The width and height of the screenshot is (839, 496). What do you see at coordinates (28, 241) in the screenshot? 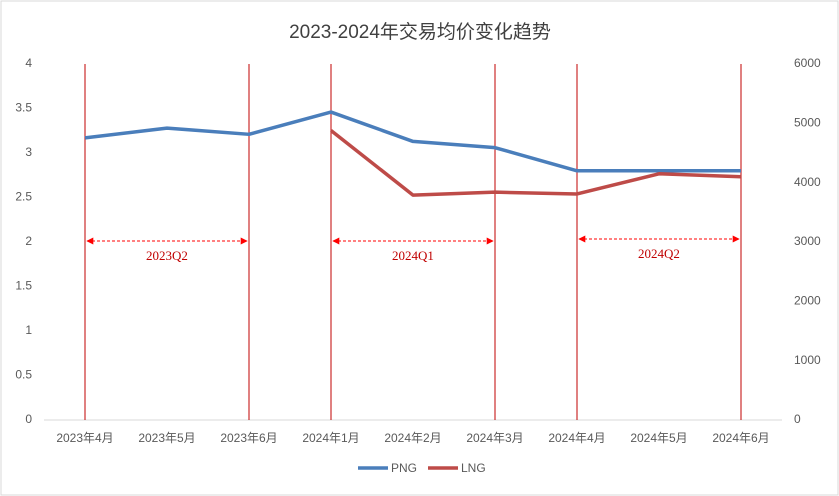
I see `y-tick-label: 2` at bounding box center [28, 241].